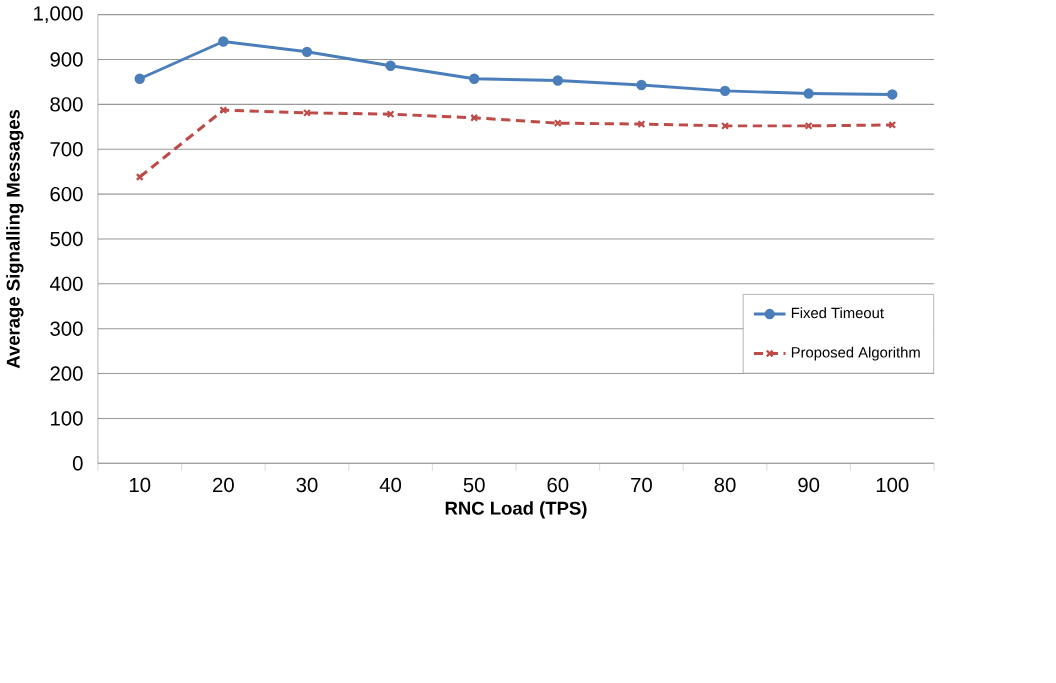  I want to click on x-tick-label: 10, so click(140, 485).